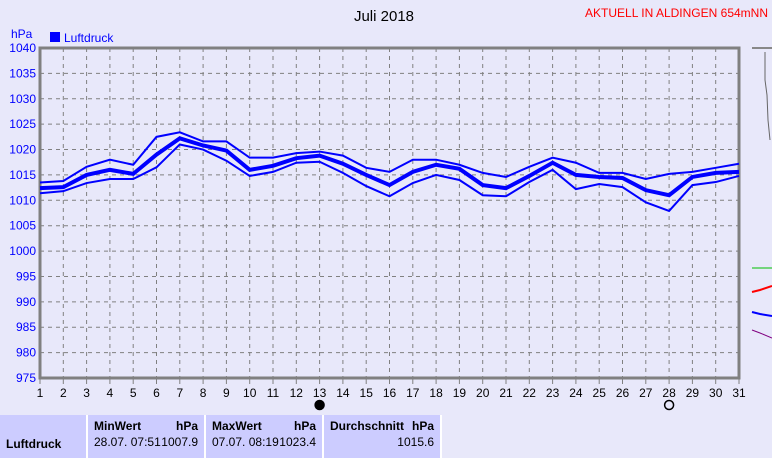 Image resolution: width=772 pixels, height=458 pixels. What do you see at coordinates (553, 393) in the screenshot?
I see `x-tick-label: 23` at bounding box center [553, 393].